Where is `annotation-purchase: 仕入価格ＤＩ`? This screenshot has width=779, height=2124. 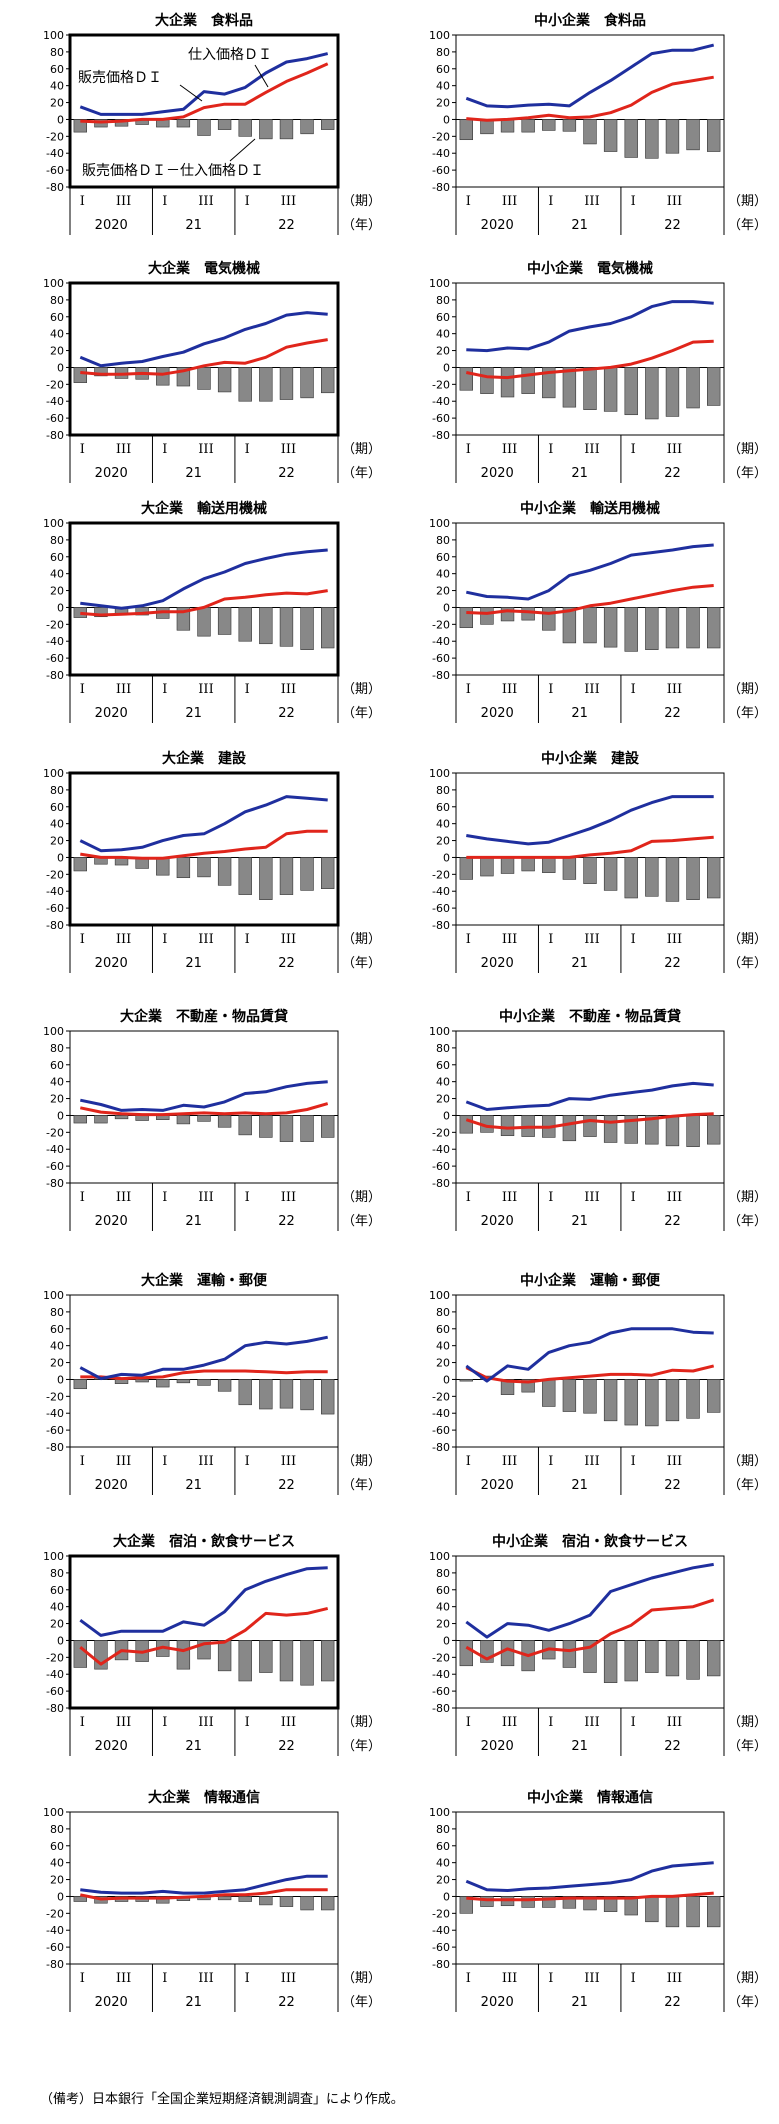 annotation-purchase: 仕入価格ＤＩ is located at coordinates (230, 55).